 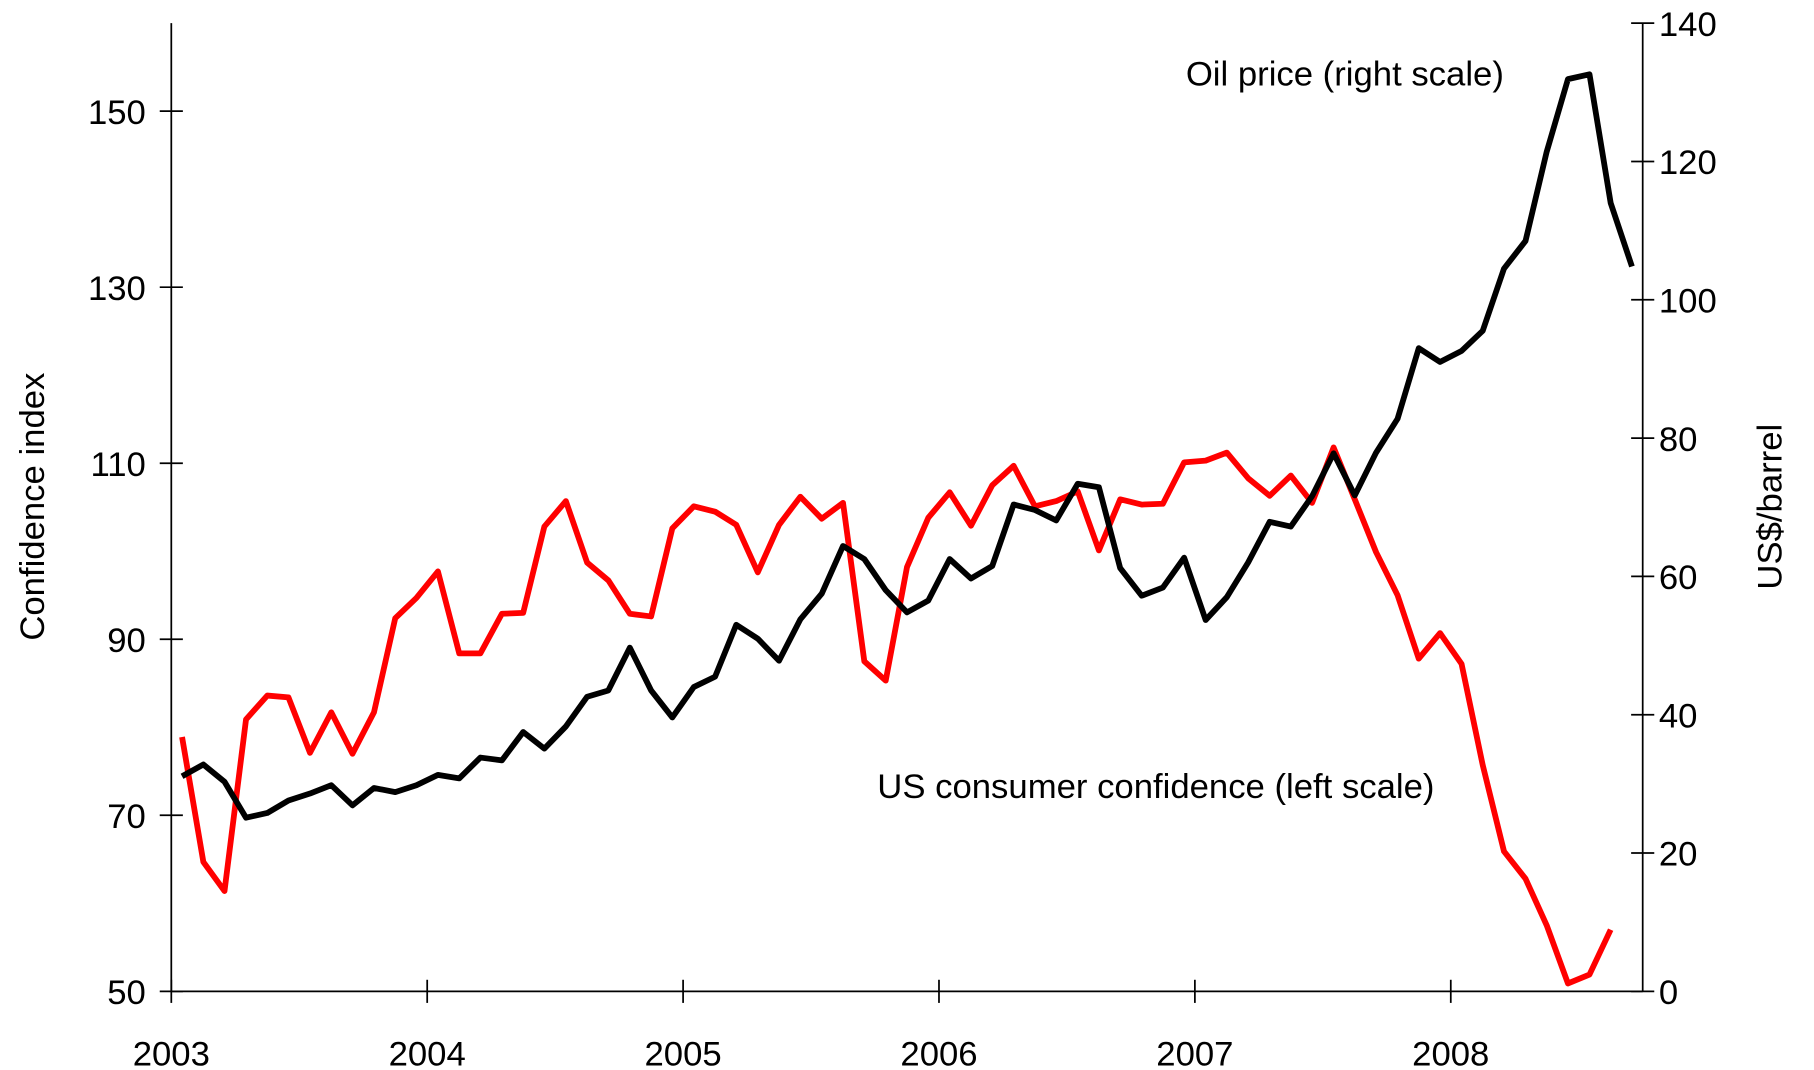 I want to click on y-axis-title: Confidence index, so click(x=33, y=507).